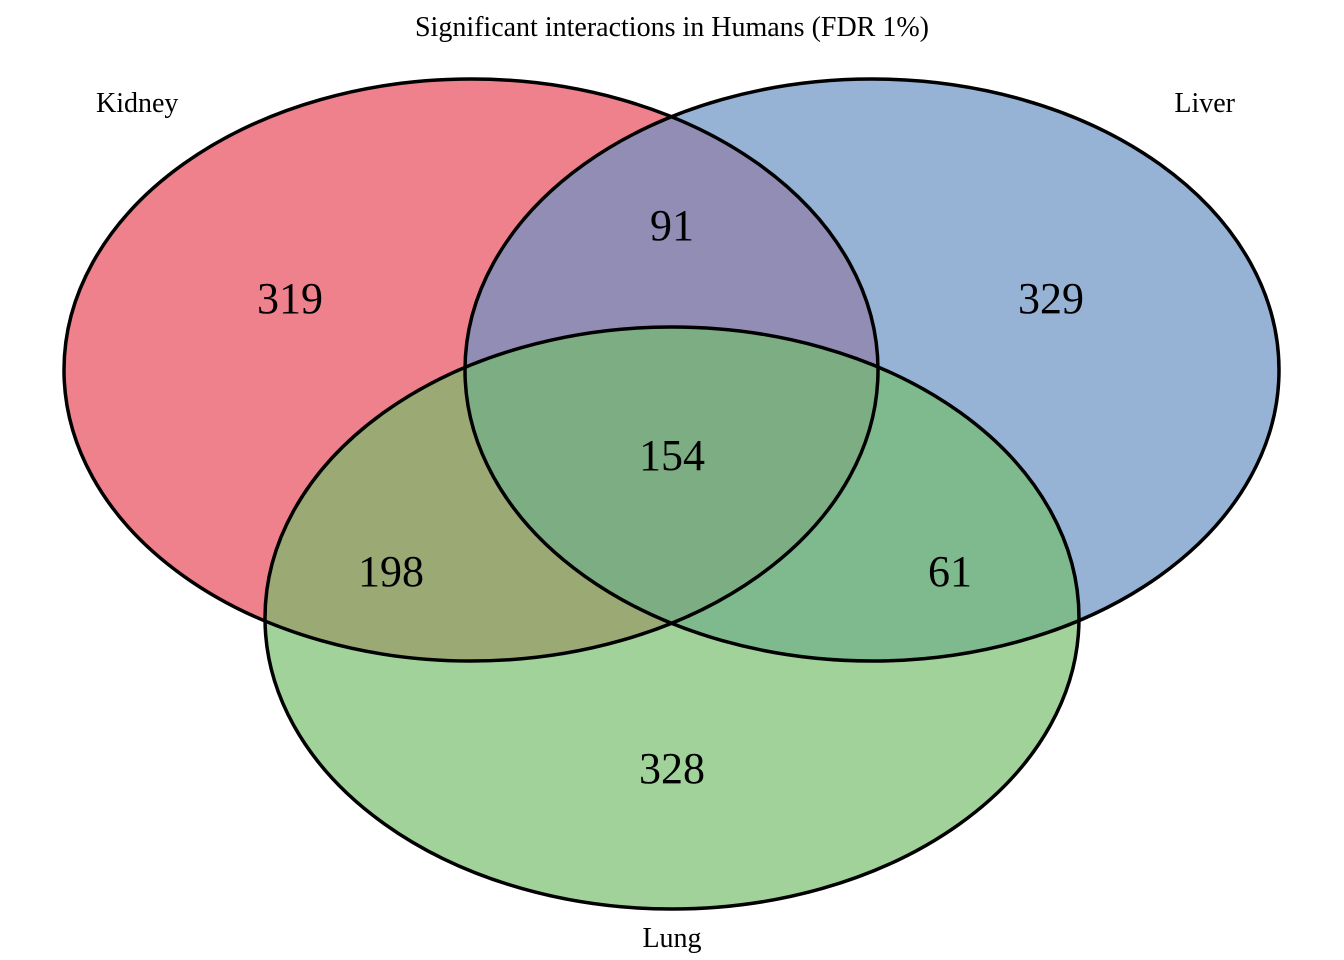 The width and height of the screenshot is (1344, 960). Describe the element at coordinates (671, 938) in the screenshot. I see `lung-label: Lung` at that location.